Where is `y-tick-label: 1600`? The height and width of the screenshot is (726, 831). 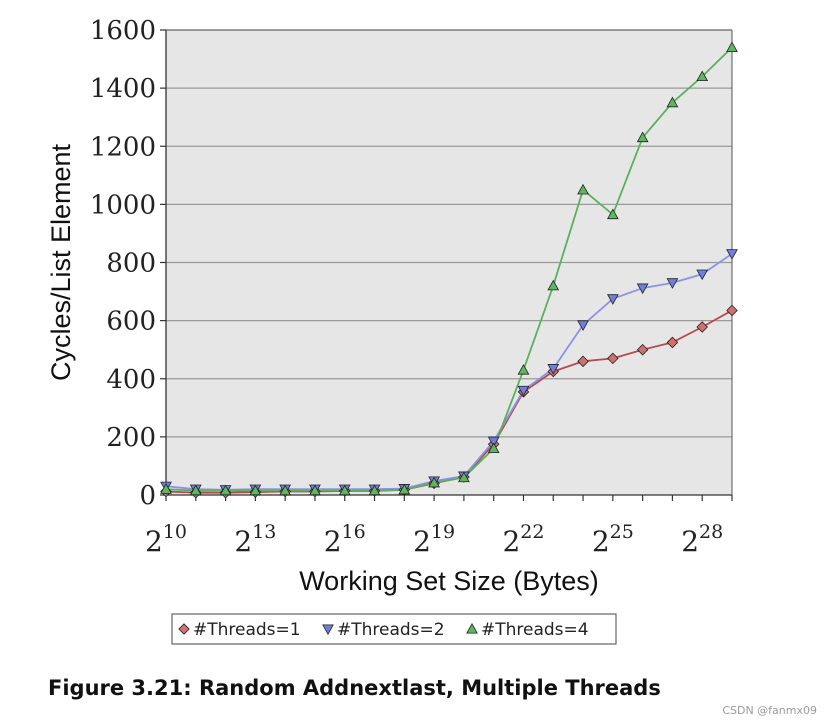
y-tick-label: 1600 is located at coordinates (123, 31).